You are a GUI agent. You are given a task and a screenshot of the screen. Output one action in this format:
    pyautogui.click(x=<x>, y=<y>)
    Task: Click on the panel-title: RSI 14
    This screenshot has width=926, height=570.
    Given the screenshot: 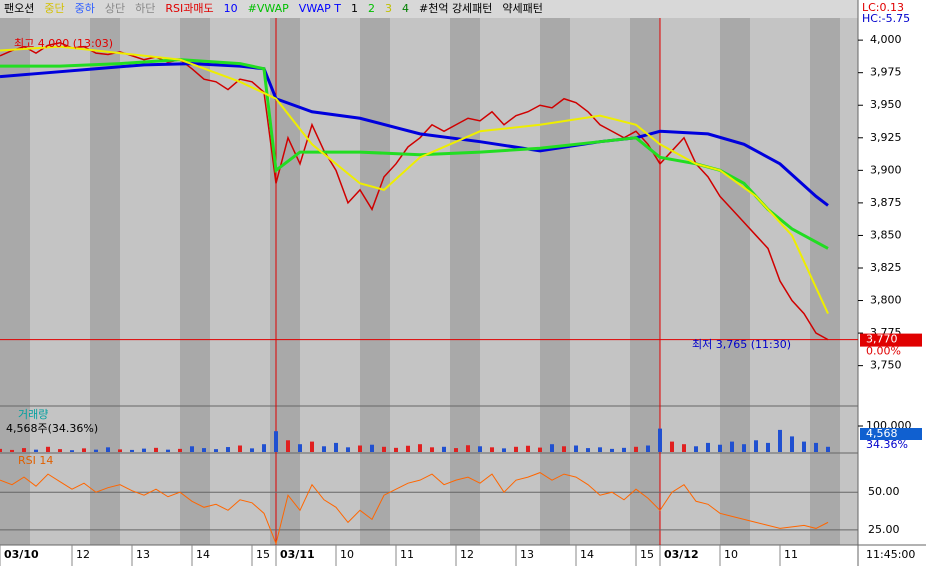 What is the action you would take?
    pyautogui.click(x=35, y=460)
    